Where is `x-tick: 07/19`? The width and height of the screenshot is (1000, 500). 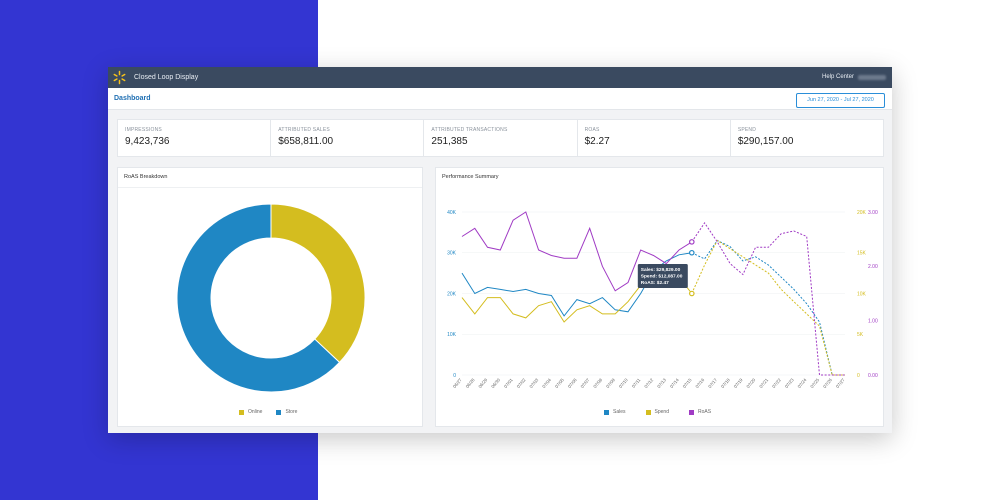 x-tick: 07/19 is located at coordinates (738, 383).